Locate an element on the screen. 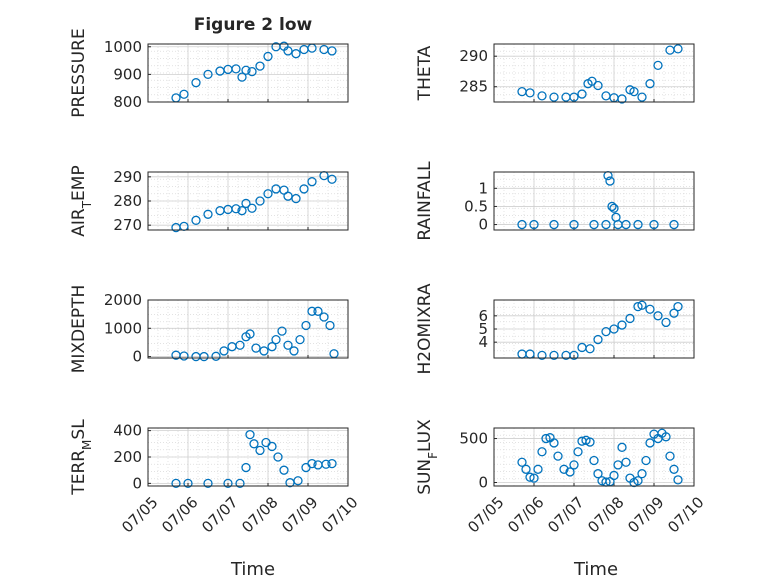  y-tick-label: 400 is located at coordinates (127, 431).